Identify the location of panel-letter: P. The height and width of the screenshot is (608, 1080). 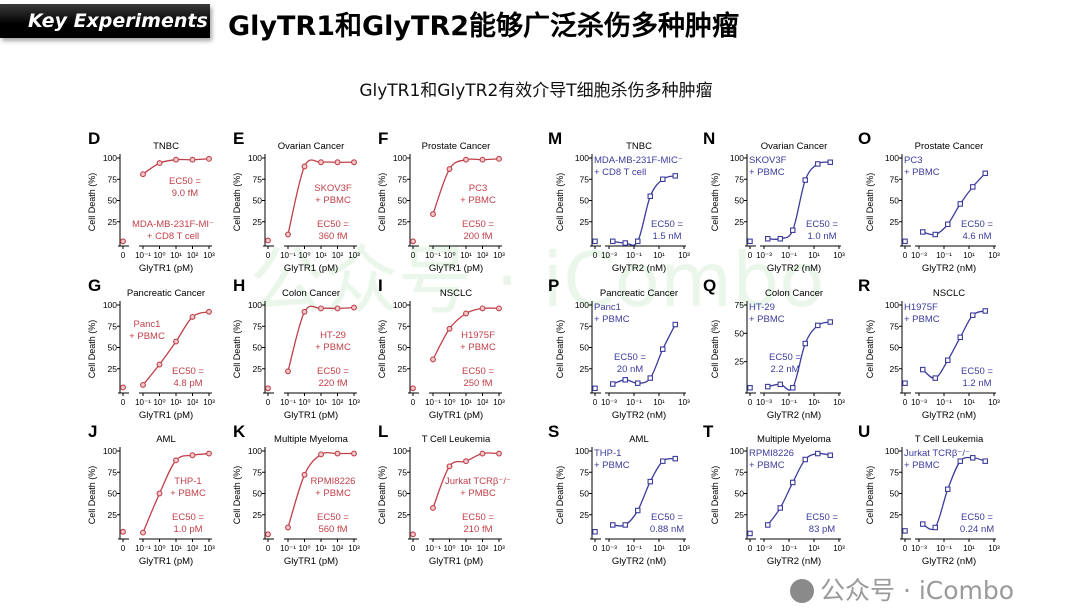
(553, 285).